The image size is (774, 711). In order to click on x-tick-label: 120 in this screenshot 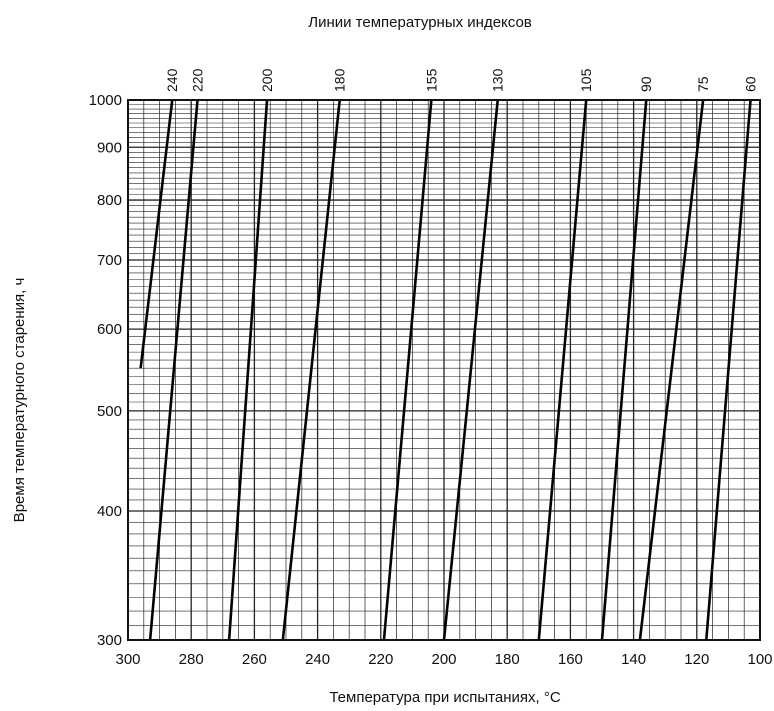, I will do `click(696, 659)`.